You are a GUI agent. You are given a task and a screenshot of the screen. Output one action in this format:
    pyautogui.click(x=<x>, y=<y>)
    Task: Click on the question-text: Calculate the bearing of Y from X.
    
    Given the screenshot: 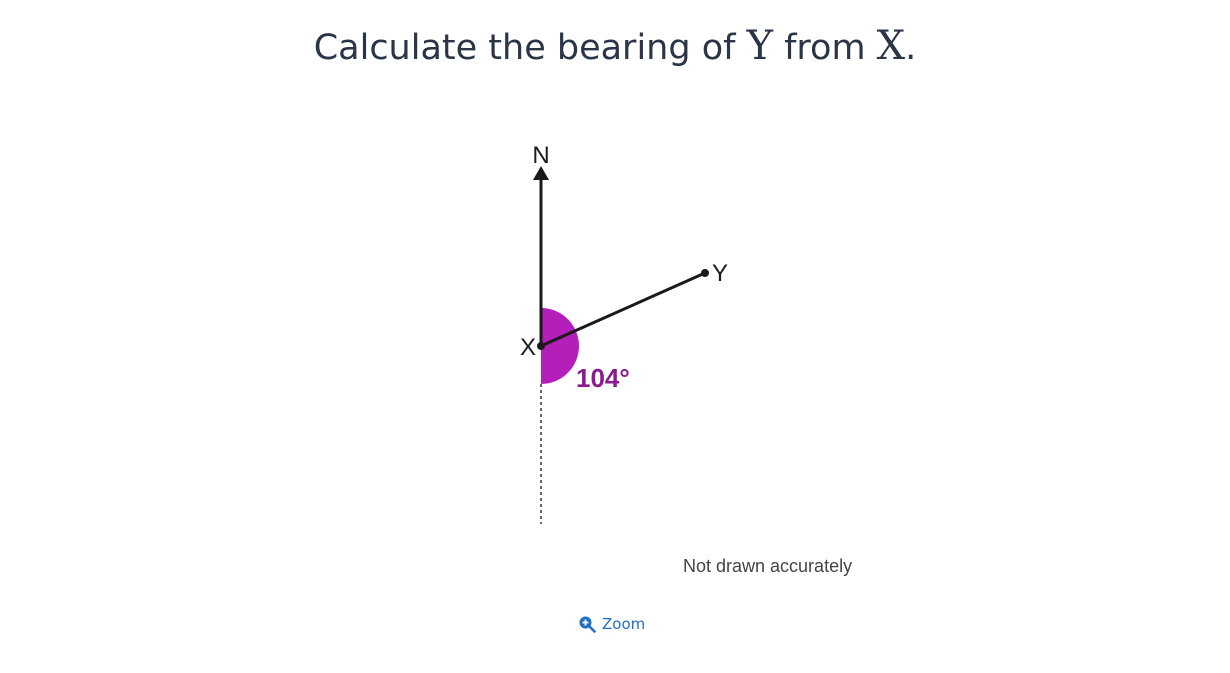 What is the action you would take?
    pyautogui.click(x=615, y=47)
    